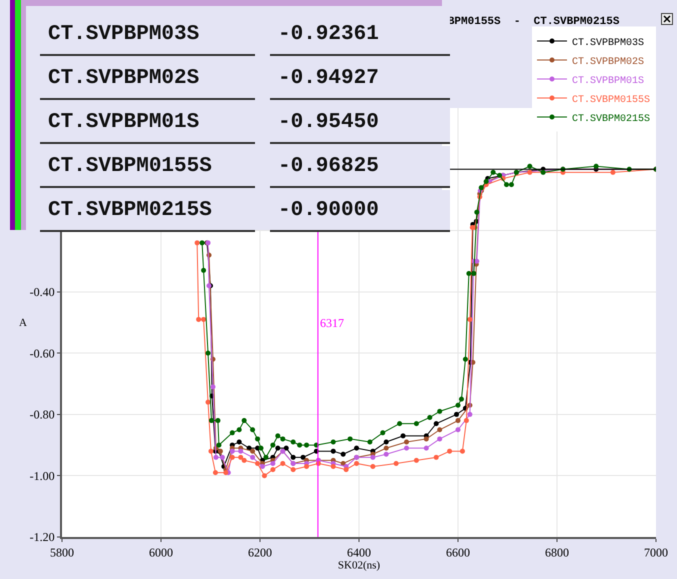 This screenshot has width=677, height=579. Describe the element at coordinates (608, 43) in the screenshot. I see `legend-label: CT.SVPBPM03S` at that location.